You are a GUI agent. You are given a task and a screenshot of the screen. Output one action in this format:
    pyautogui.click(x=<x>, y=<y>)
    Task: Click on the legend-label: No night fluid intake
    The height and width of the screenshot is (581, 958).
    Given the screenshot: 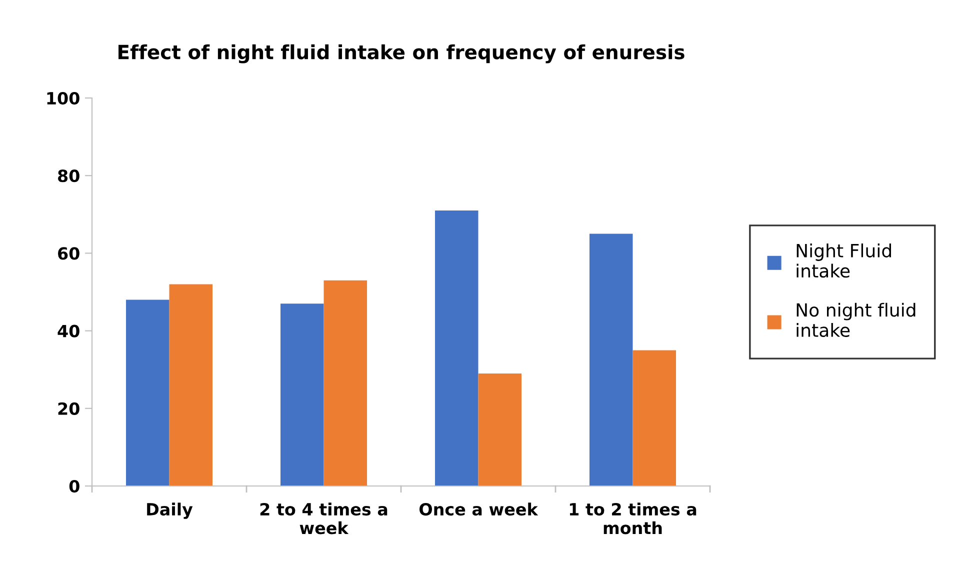 What is the action you would take?
    pyautogui.click(x=856, y=320)
    